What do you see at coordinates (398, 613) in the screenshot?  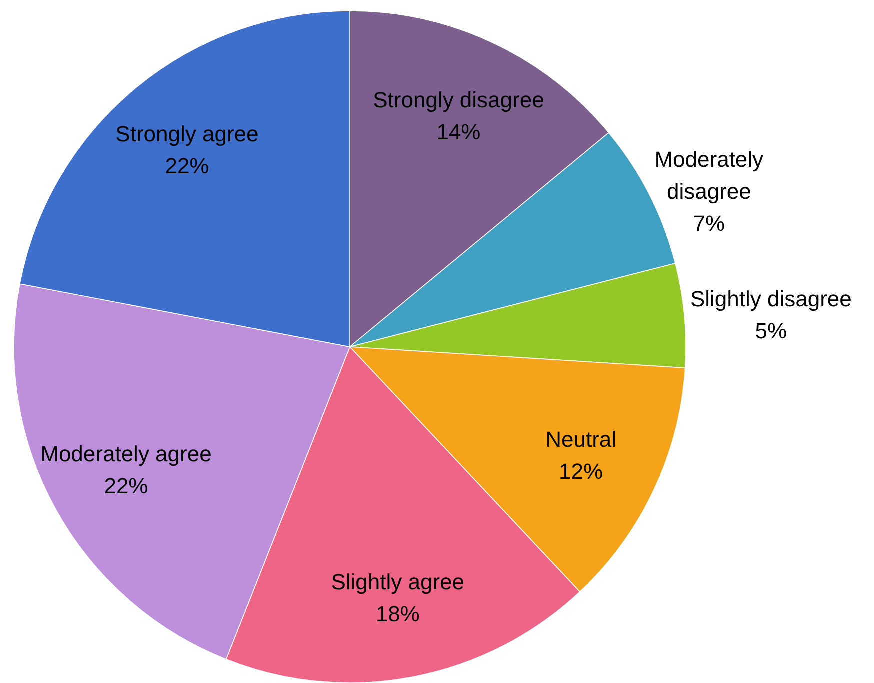 I see `data-label: 18%` at bounding box center [398, 613].